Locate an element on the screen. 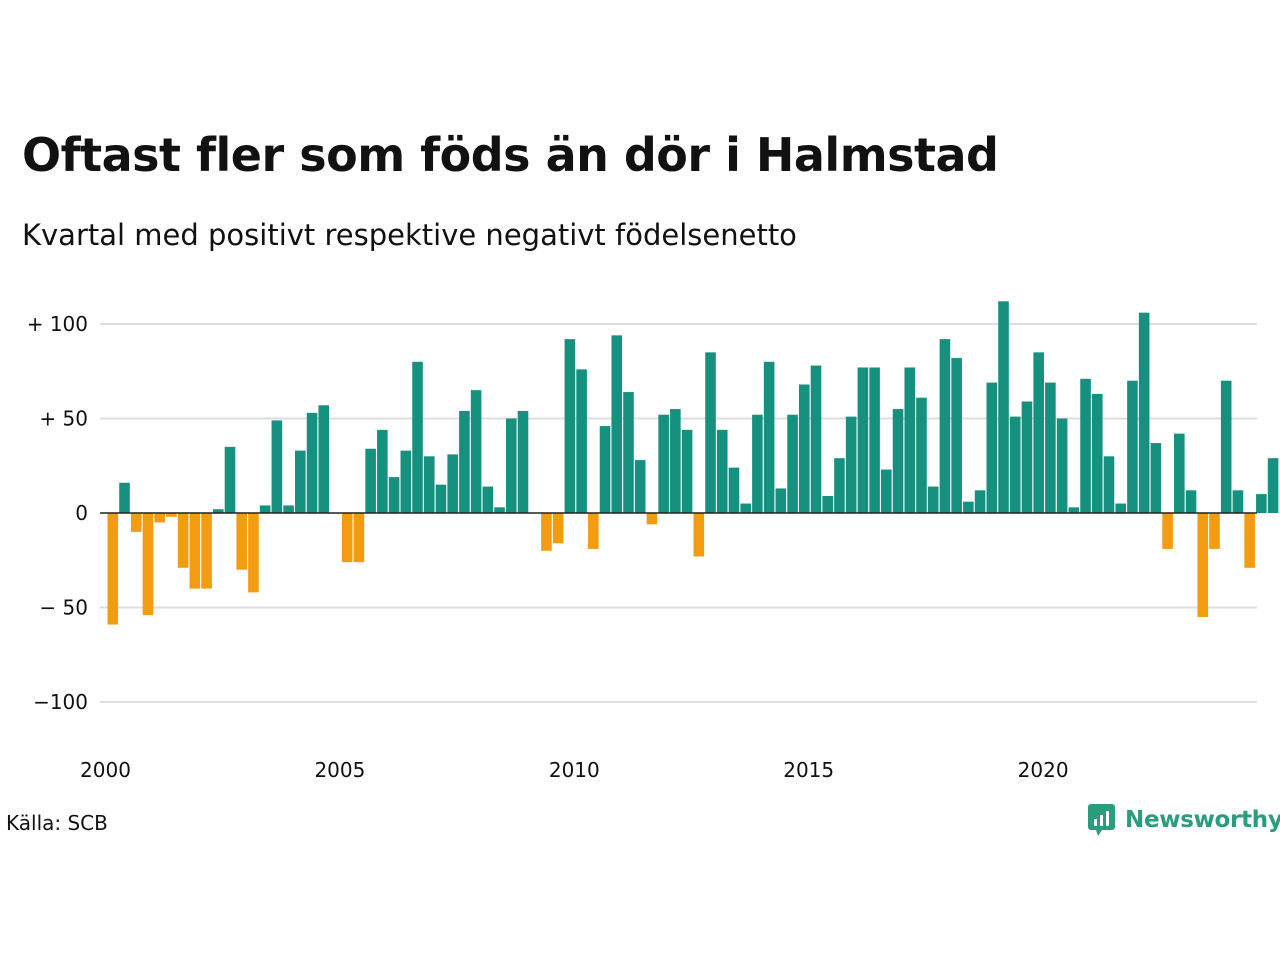 The height and width of the screenshot is (960, 1280). y-tick-label: + 50 is located at coordinates (63, 419).